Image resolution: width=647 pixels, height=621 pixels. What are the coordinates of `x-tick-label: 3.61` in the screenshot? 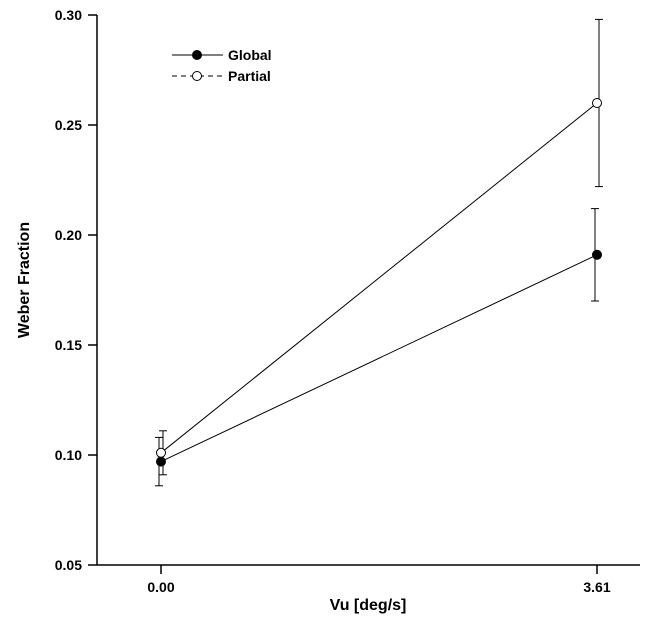 It's located at (596, 587).